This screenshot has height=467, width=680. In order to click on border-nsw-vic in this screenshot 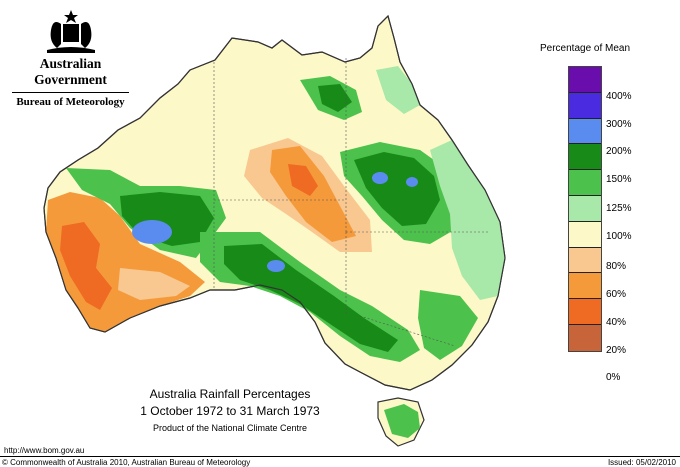, I will do `click(407, 331)`.